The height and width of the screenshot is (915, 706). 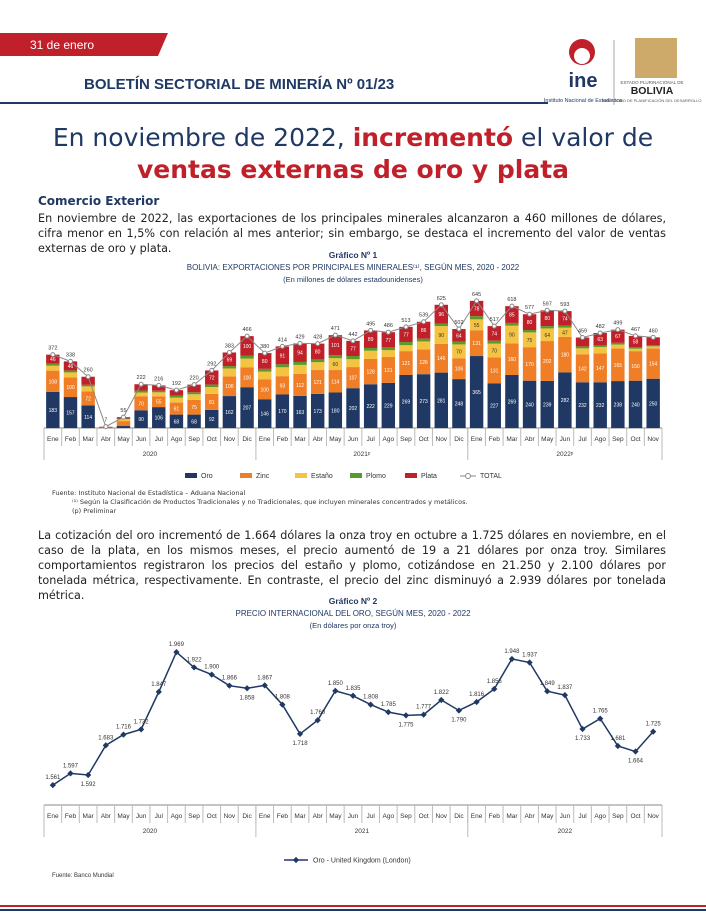 I want to click on headline-part: ventas externas de oro y plata, so click(x=353, y=169).